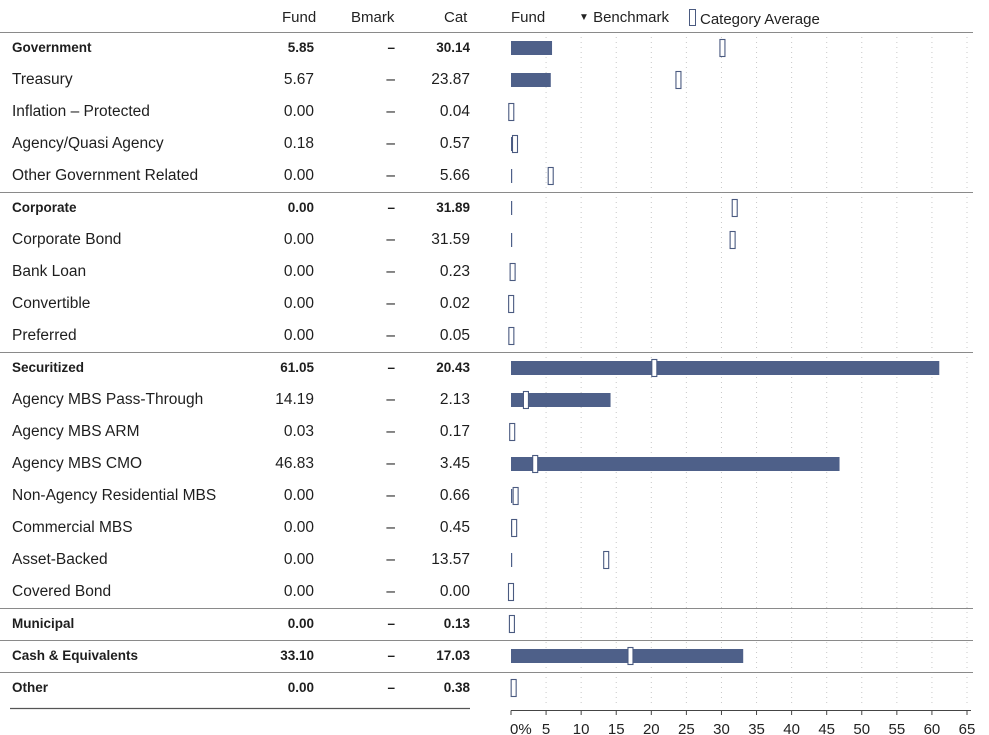 The width and height of the screenshot is (989, 735). What do you see at coordinates (932, 728) in the screenshot?
I see `x-tick-label: 60` at bounding box center [932, 728].